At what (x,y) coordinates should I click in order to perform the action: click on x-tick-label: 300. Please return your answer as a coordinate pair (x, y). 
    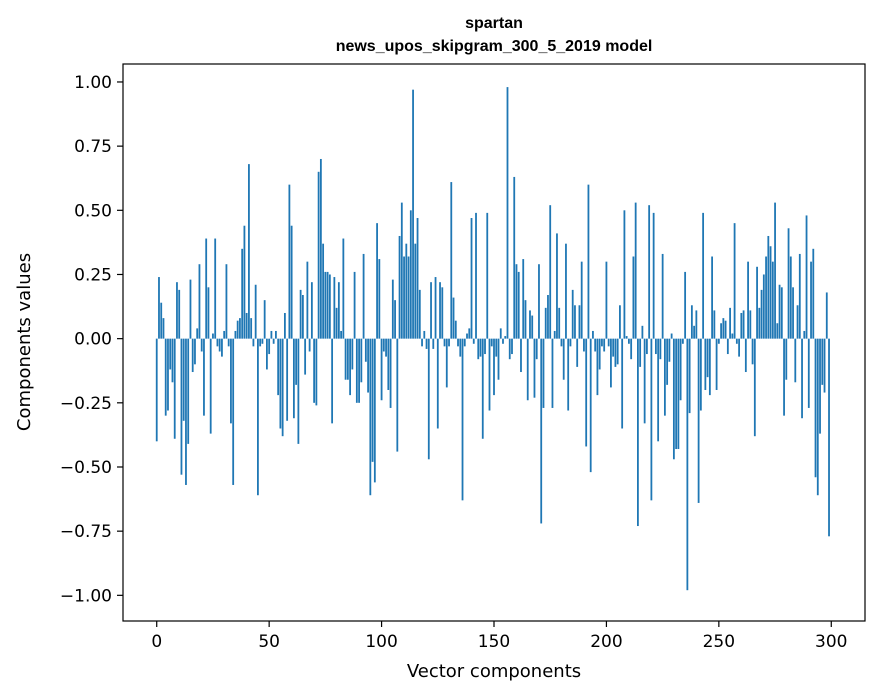
    Looking at the image, I should click on (831, 642).